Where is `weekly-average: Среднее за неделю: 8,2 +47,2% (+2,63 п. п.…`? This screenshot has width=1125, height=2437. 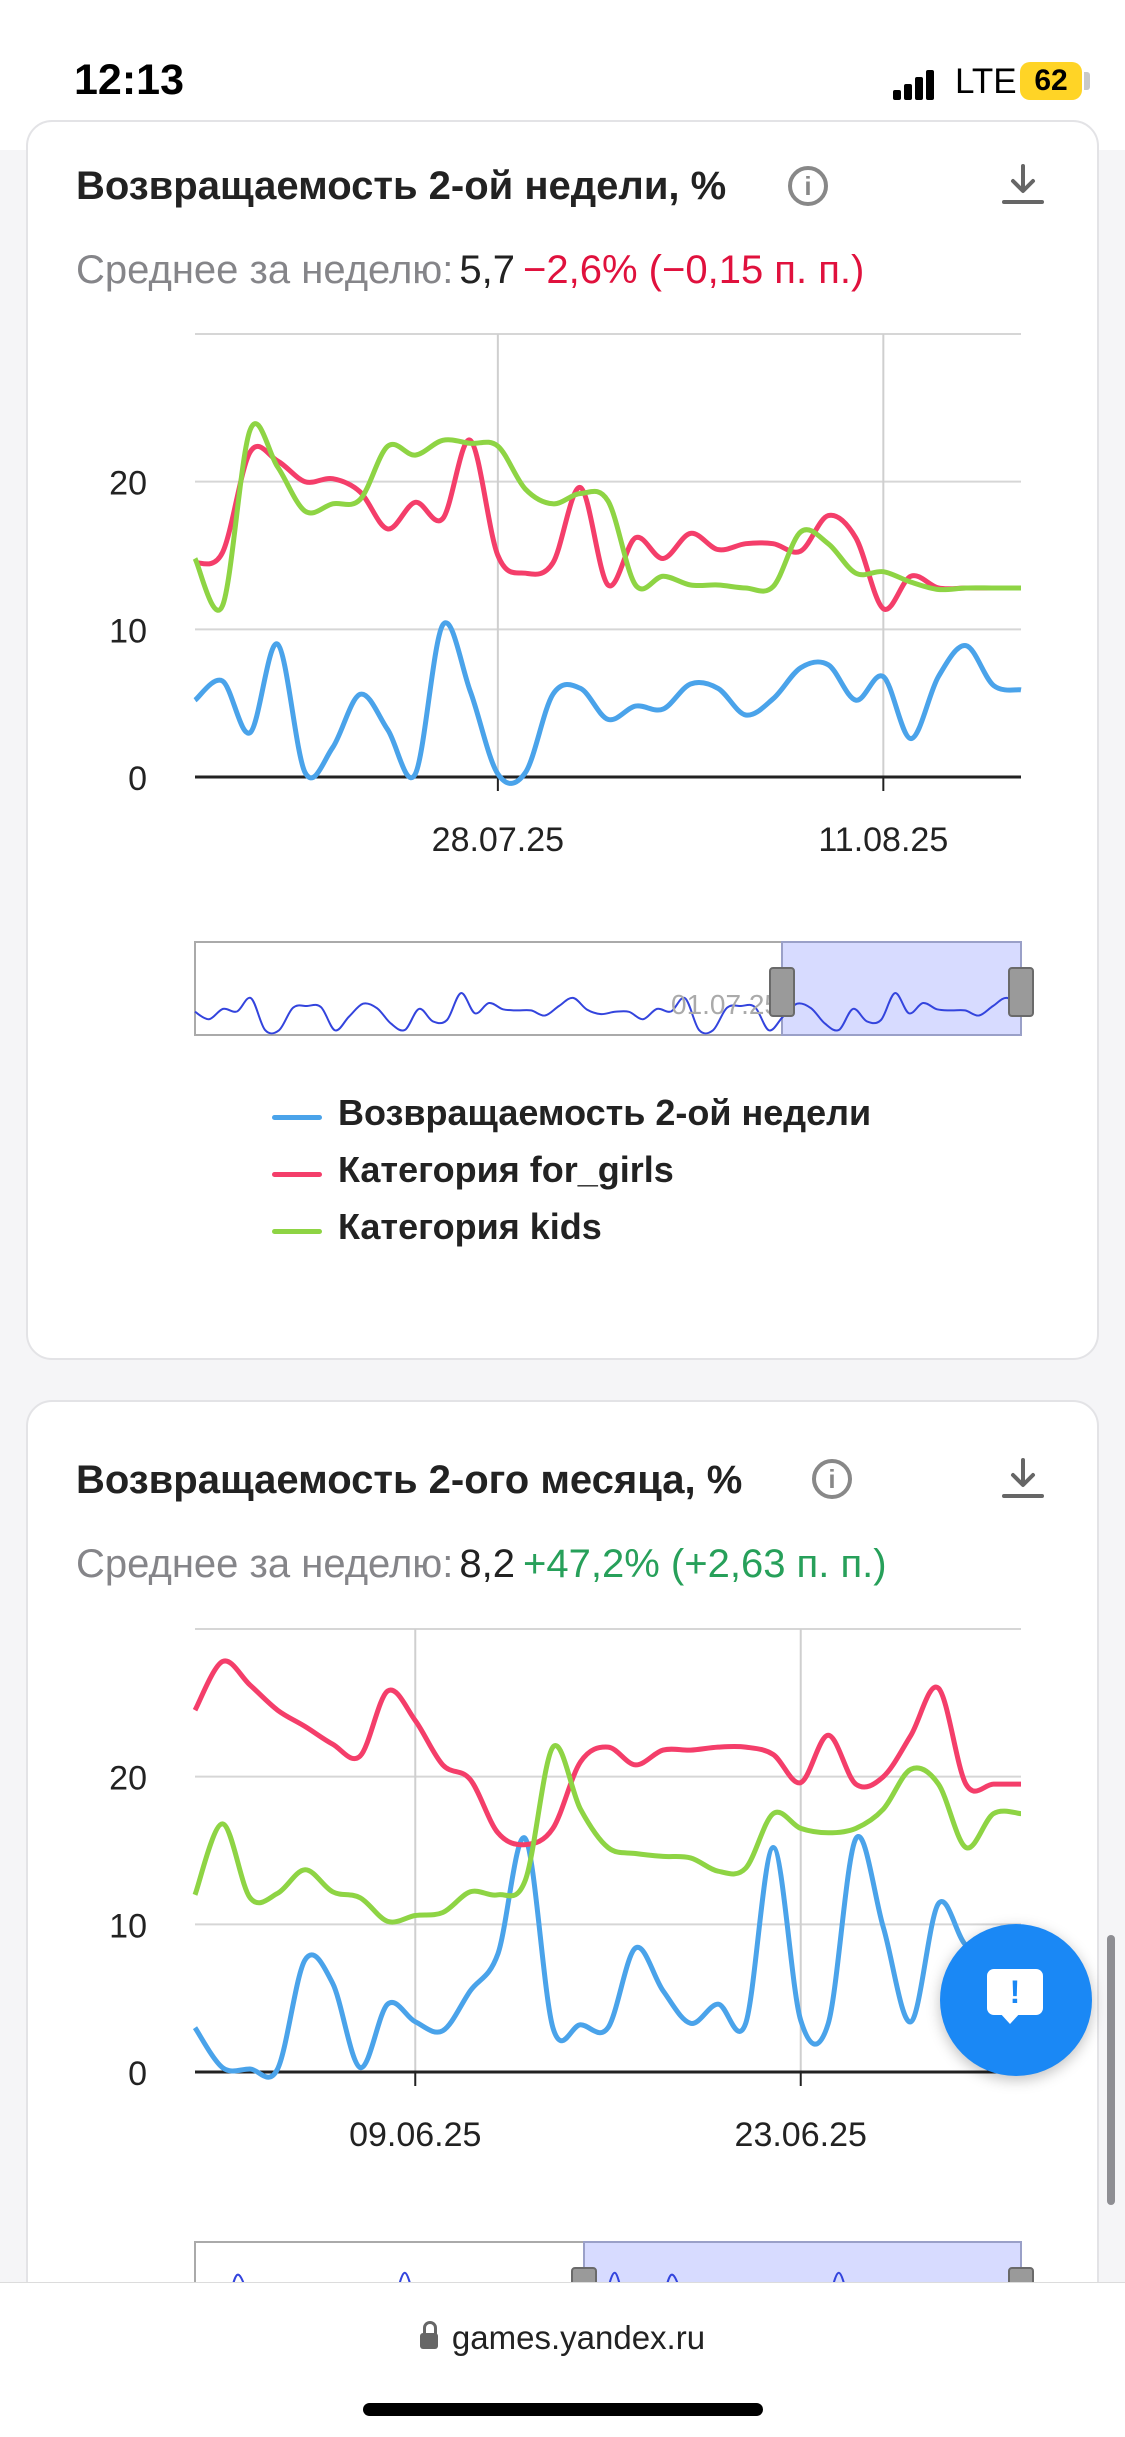 weekly-average: Среднее за неделю: 8,2 +47,2% (+2,63 п. п.… is located at coordinates (481, 1564).